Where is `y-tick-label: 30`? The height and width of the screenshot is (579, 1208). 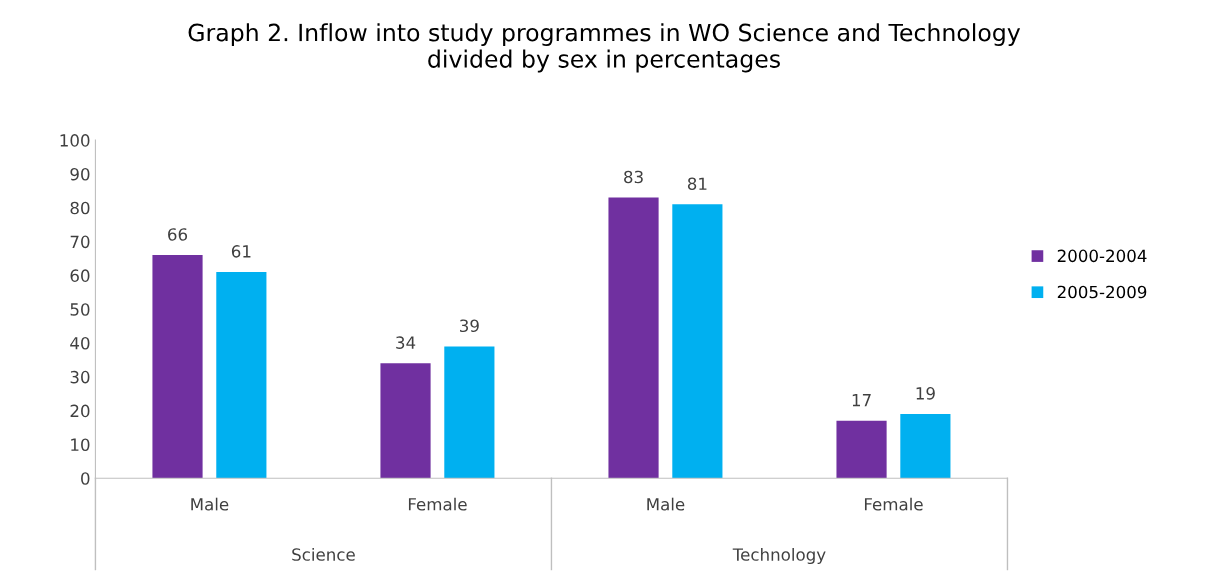
y-tick-label: 30 is located at coordinates (80, 377).